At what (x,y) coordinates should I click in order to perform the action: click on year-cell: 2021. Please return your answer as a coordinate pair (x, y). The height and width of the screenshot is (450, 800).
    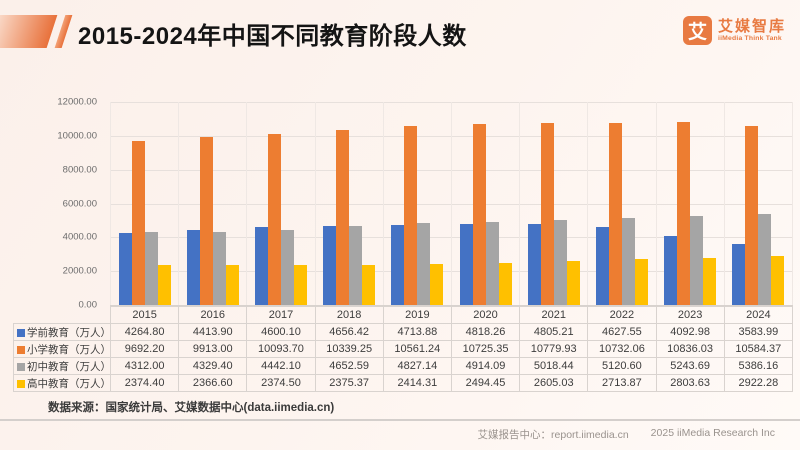
    Looking at the image, I should click on (554, 315).